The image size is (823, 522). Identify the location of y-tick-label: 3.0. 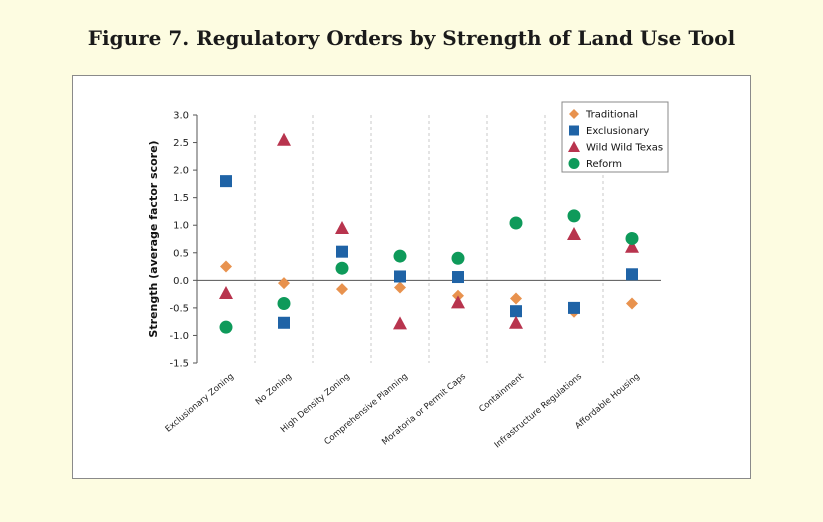
(181, 116).